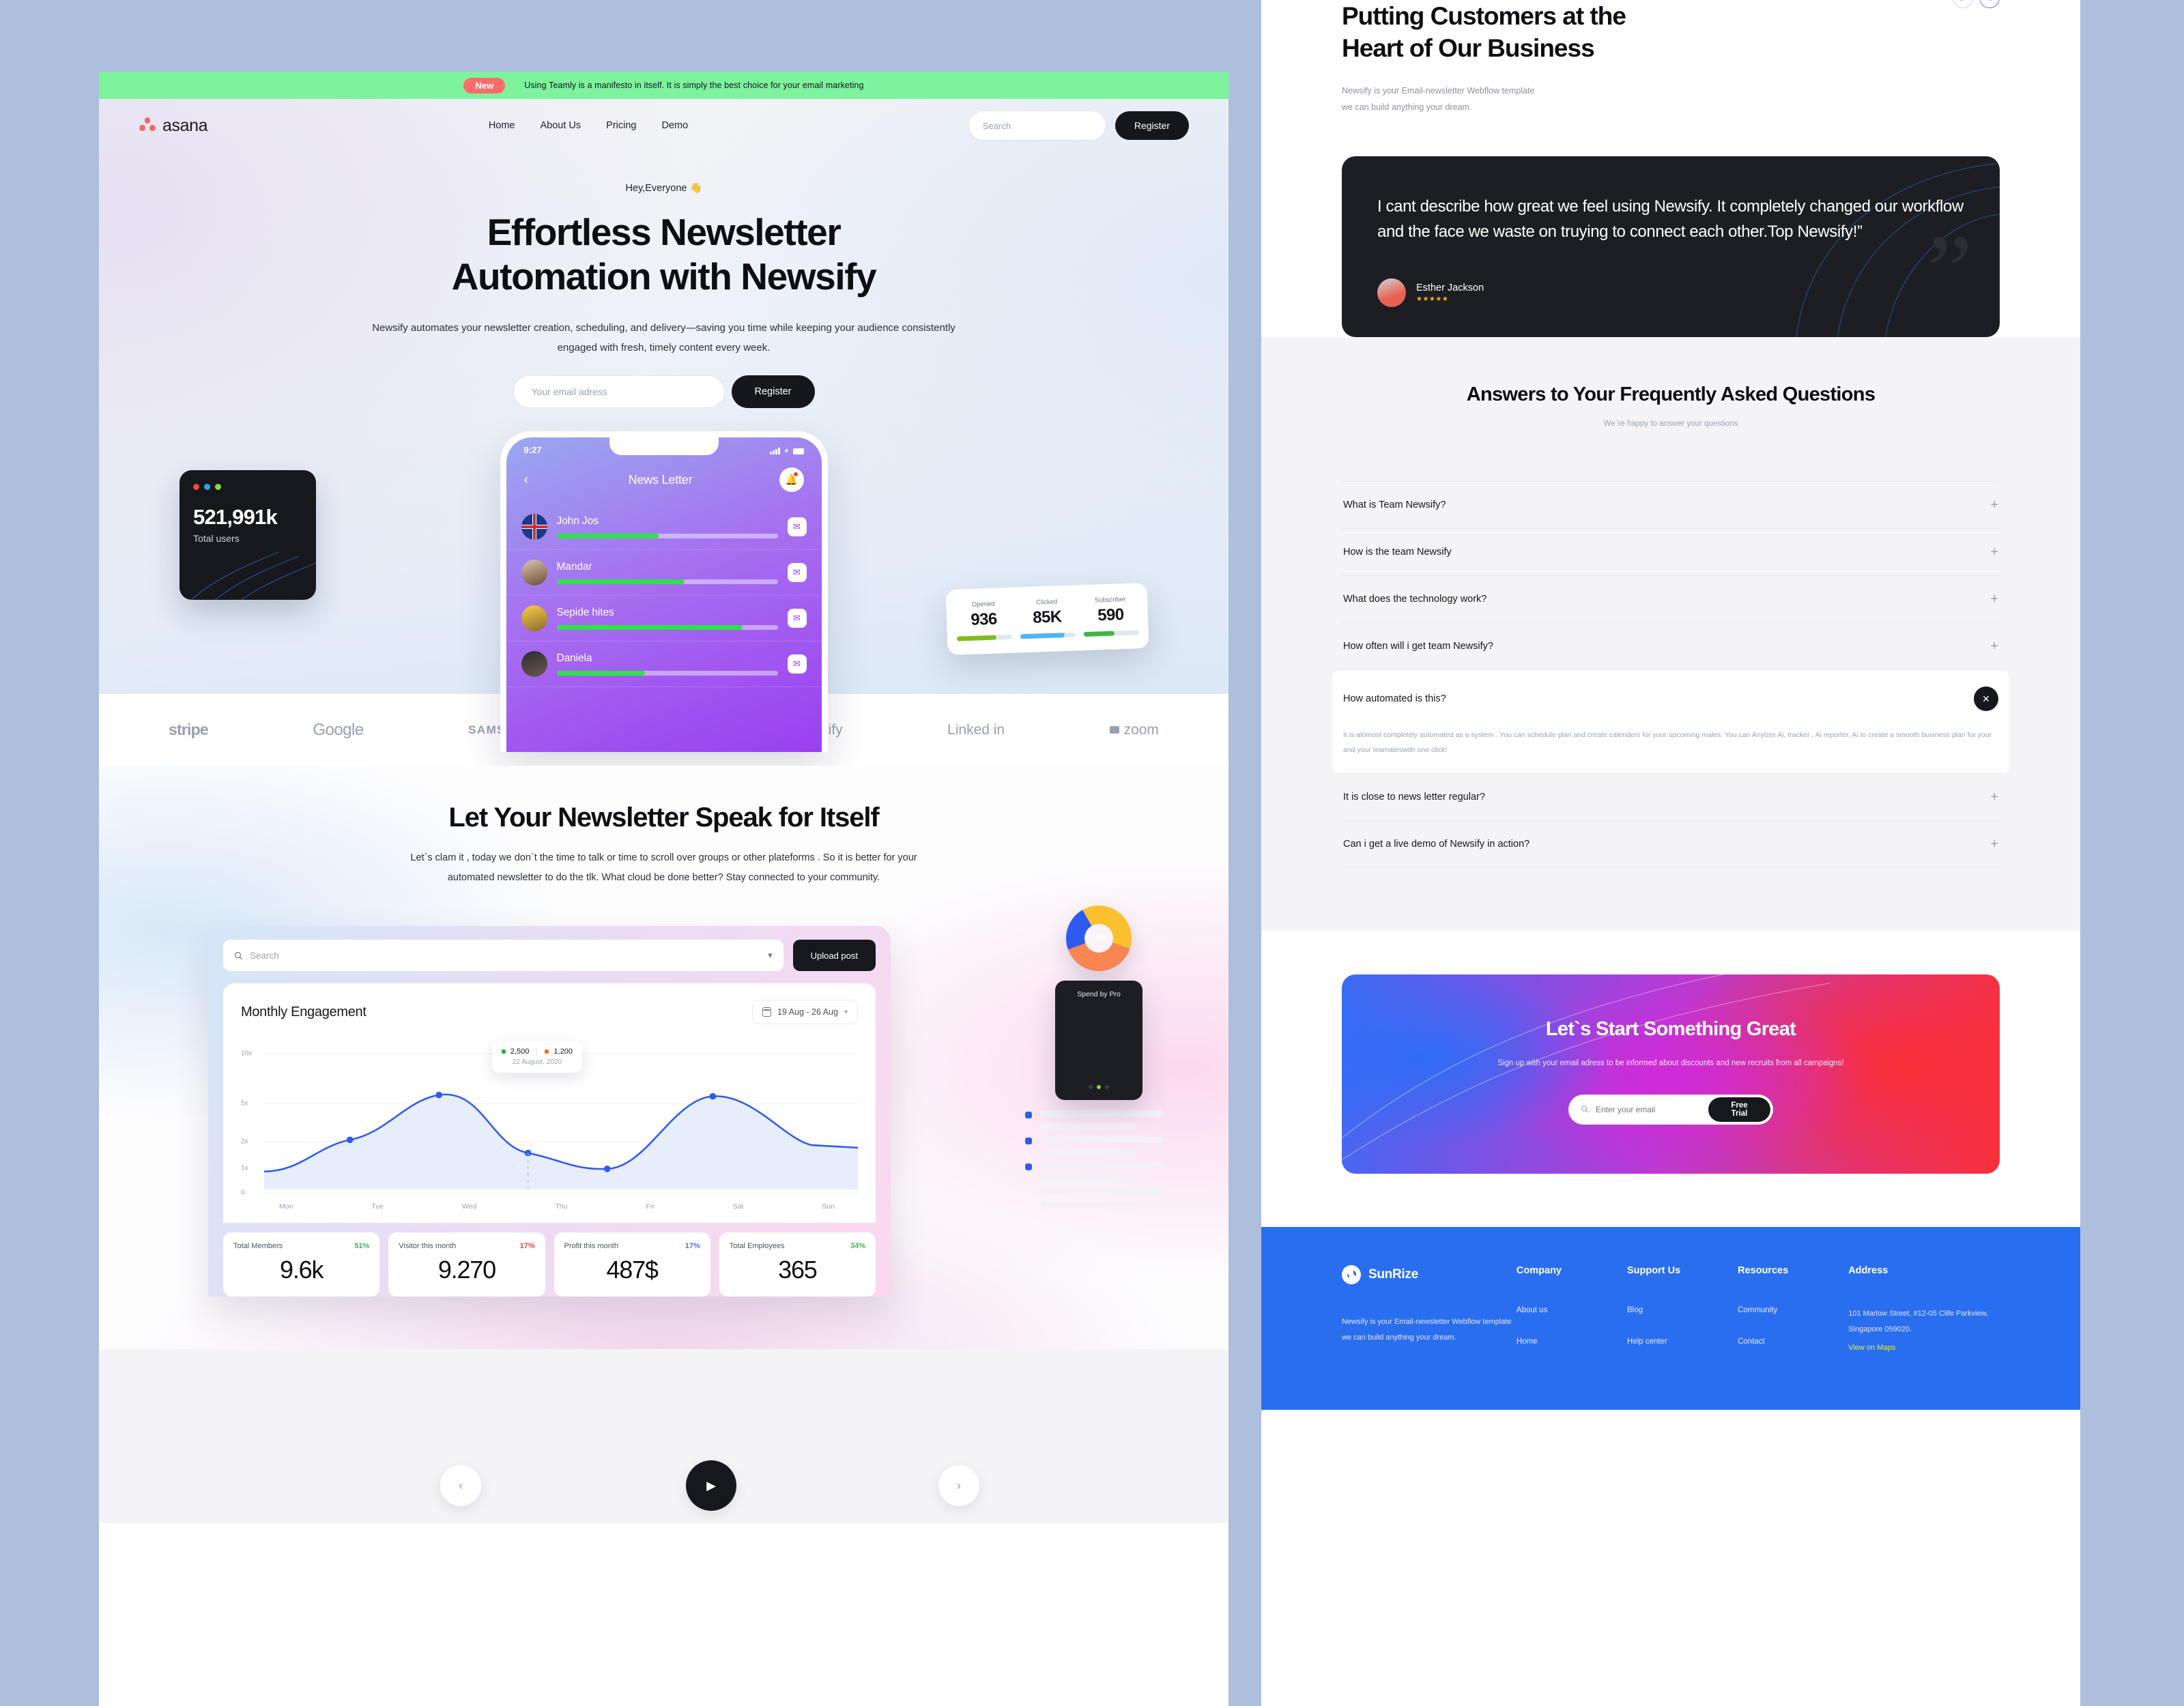 The width and height of the screenshot is (2184, 1706). Describe the element at coordinates (253, 576) in the screenshot. I see `decorative-swirl-icon` at that location.